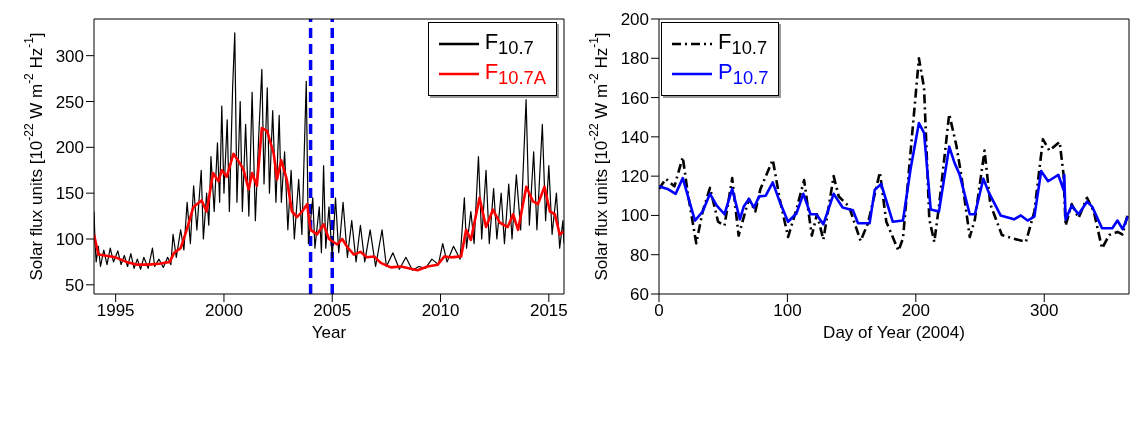 The height and width of the screenshot is (425, 1144). What do you see at coordinates (787, 311) in the screenshot?
I see `x-tick-label: 100` at bounding box center [787, 311].